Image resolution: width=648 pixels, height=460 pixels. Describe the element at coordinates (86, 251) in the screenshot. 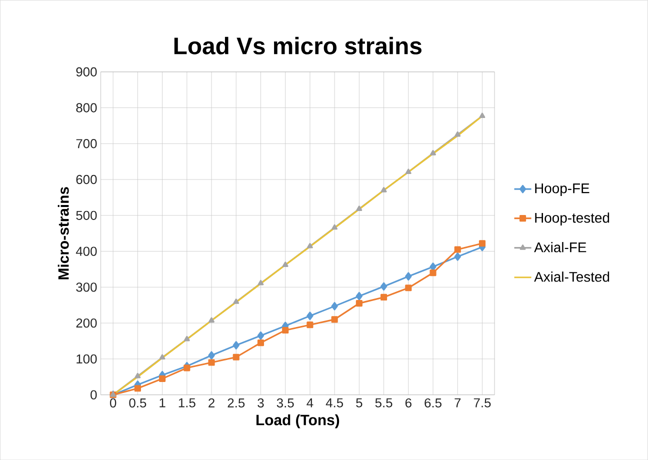

I see `y-tick-label: 400` at that location.